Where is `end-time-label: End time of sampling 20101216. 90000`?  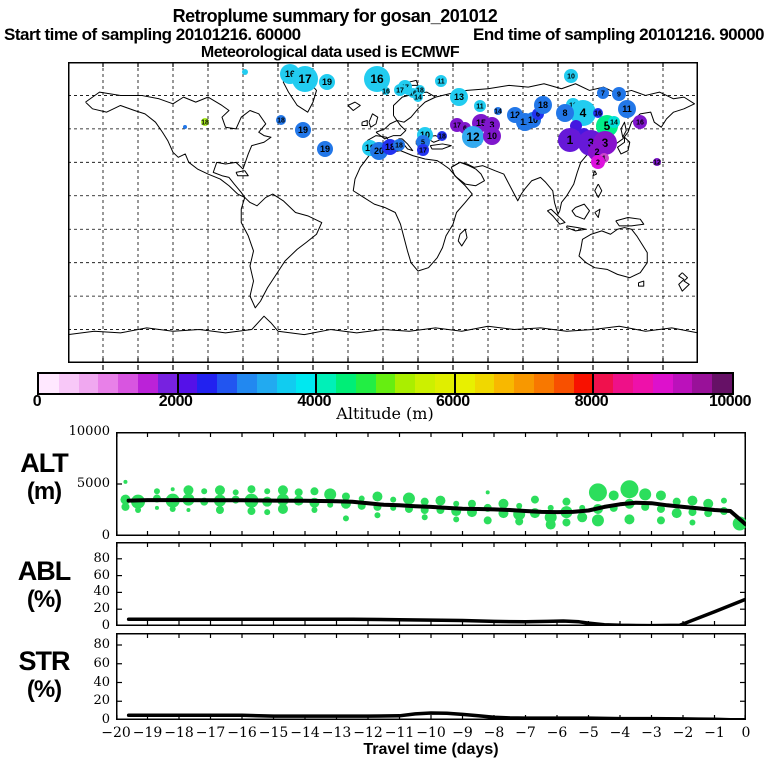
end-time-label: End time of sampling 20101216. 90000 is located at coordinates (618, 34).